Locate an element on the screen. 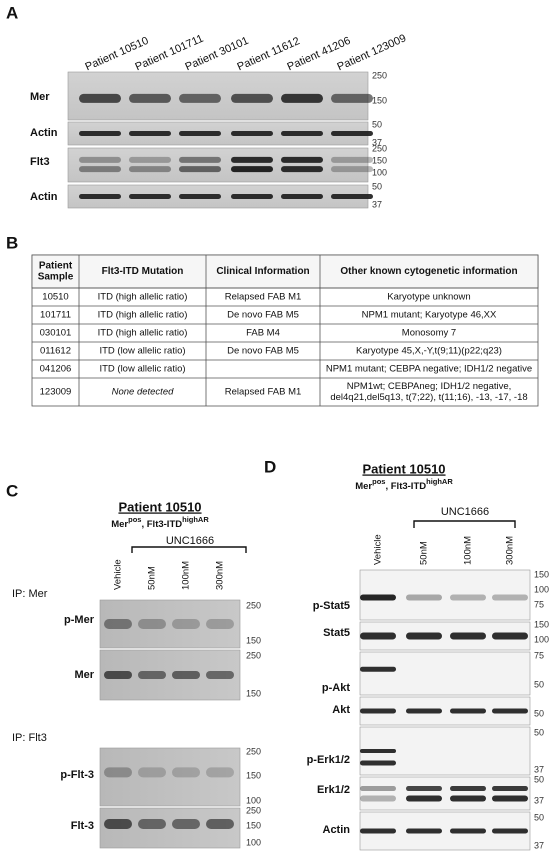 Image resolution: width=550 pixels, height=858 pixels. row-label: Flt3 is located at coordinates (40, 162).